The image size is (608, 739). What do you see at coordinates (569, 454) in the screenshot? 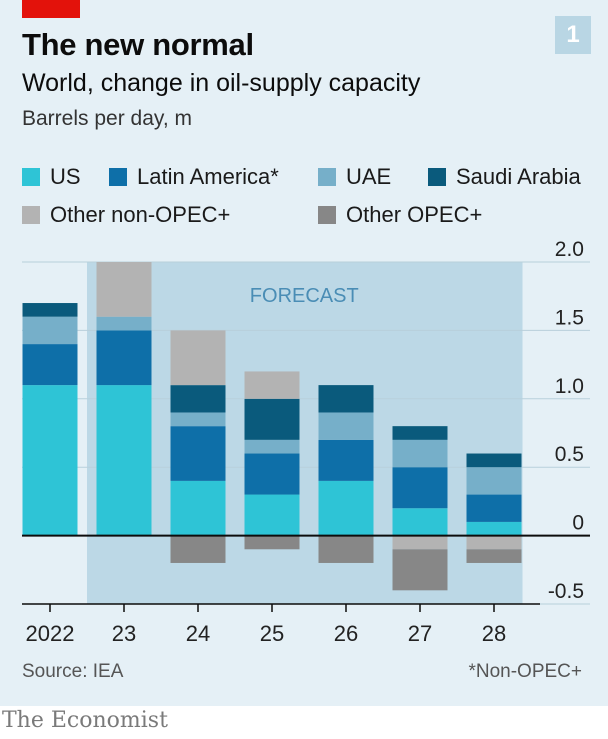
I see `y-tick-label: 0.5` at bounding box center [569, 454].